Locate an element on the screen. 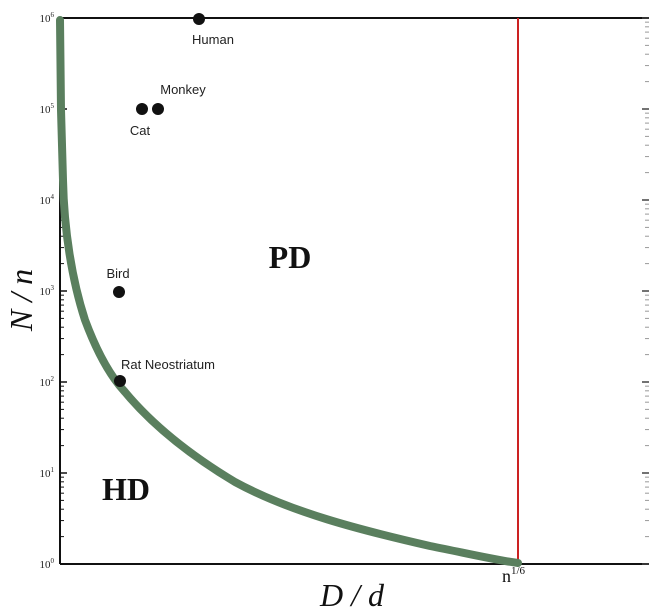 The width and height of the screenshot is (649, 612). y-tick-label: 10⁴ is located at coordinates (47, 200).